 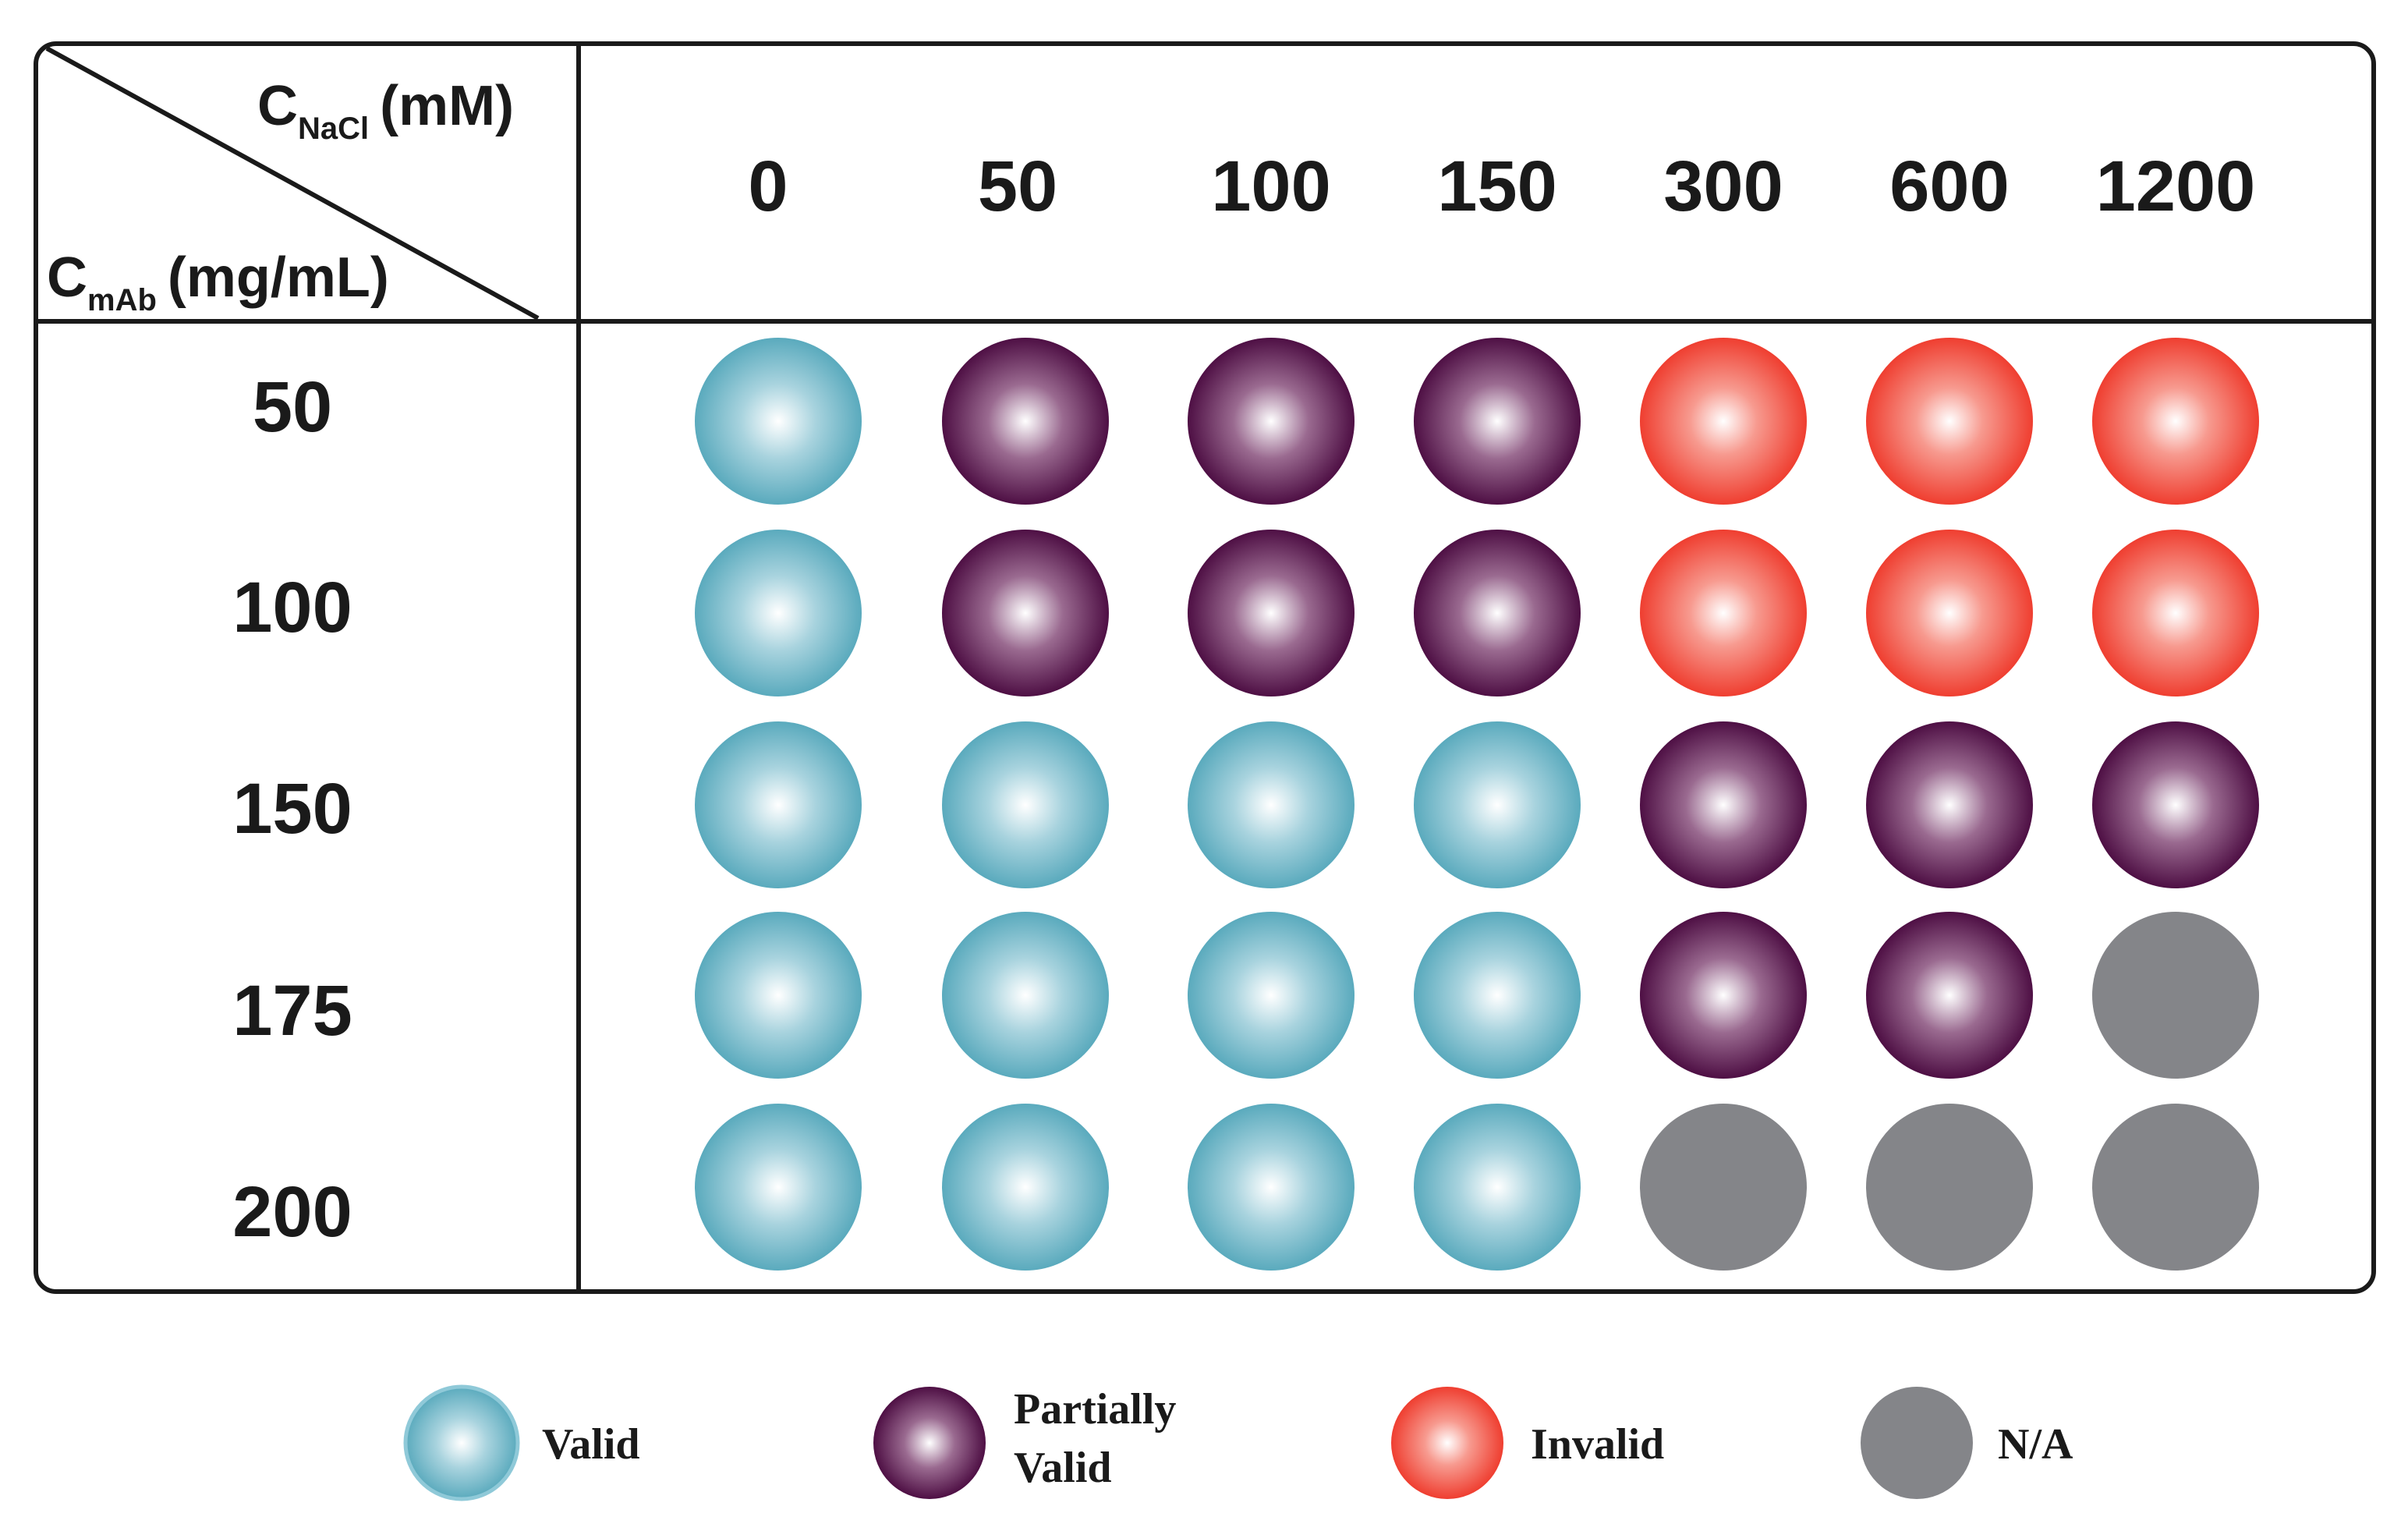 I want to click on col-header: 0, so click(x=768, y=186).